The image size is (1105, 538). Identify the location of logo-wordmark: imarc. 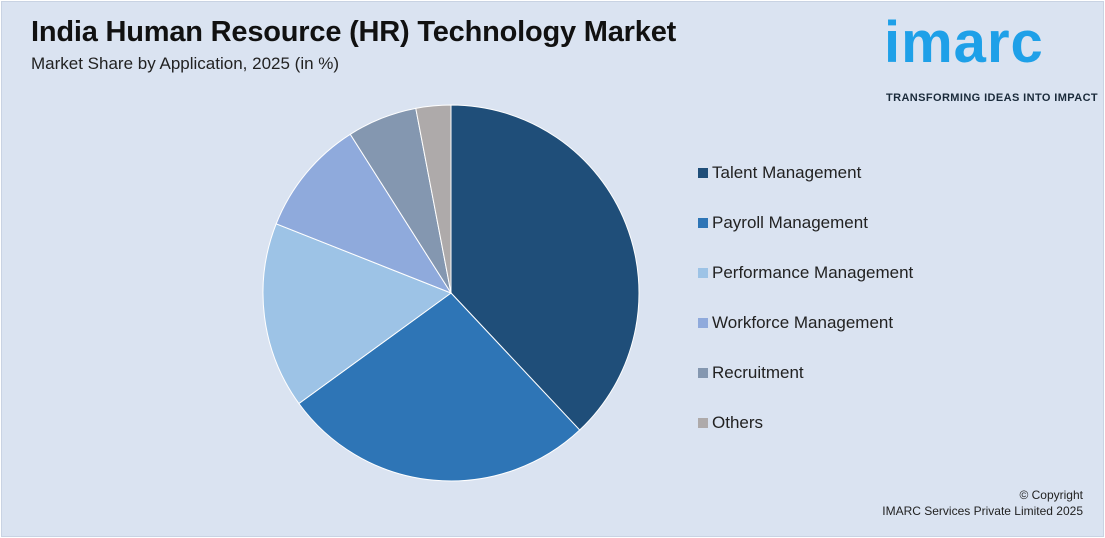
(964, 42).